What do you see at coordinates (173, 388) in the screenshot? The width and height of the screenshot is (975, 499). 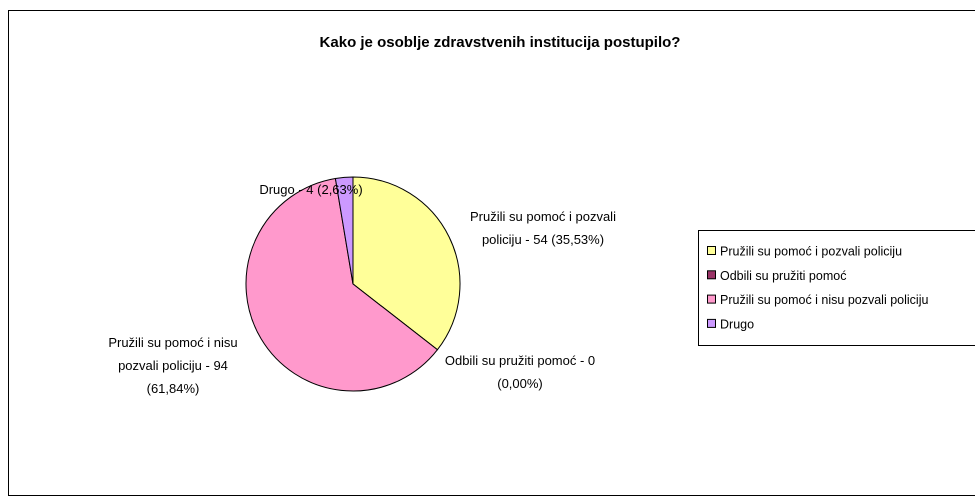 I see `data-label: (61,84%)` at bounding box center [173, 388].